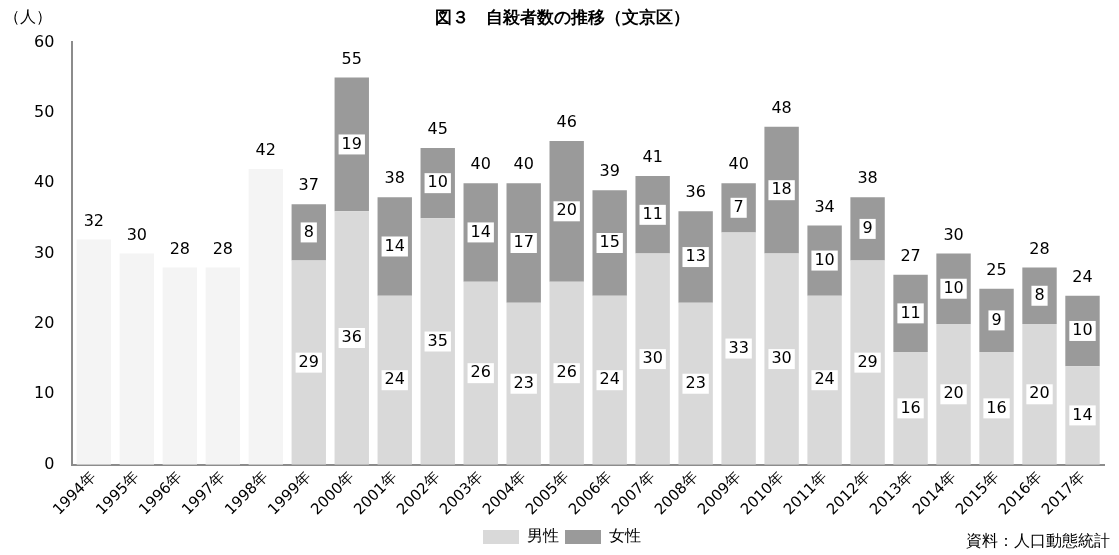 This screenshot has width=1119, height=555. Describe the element at coordinates (94, 220) in the screenshot. I see `total-label: 32` at that location.